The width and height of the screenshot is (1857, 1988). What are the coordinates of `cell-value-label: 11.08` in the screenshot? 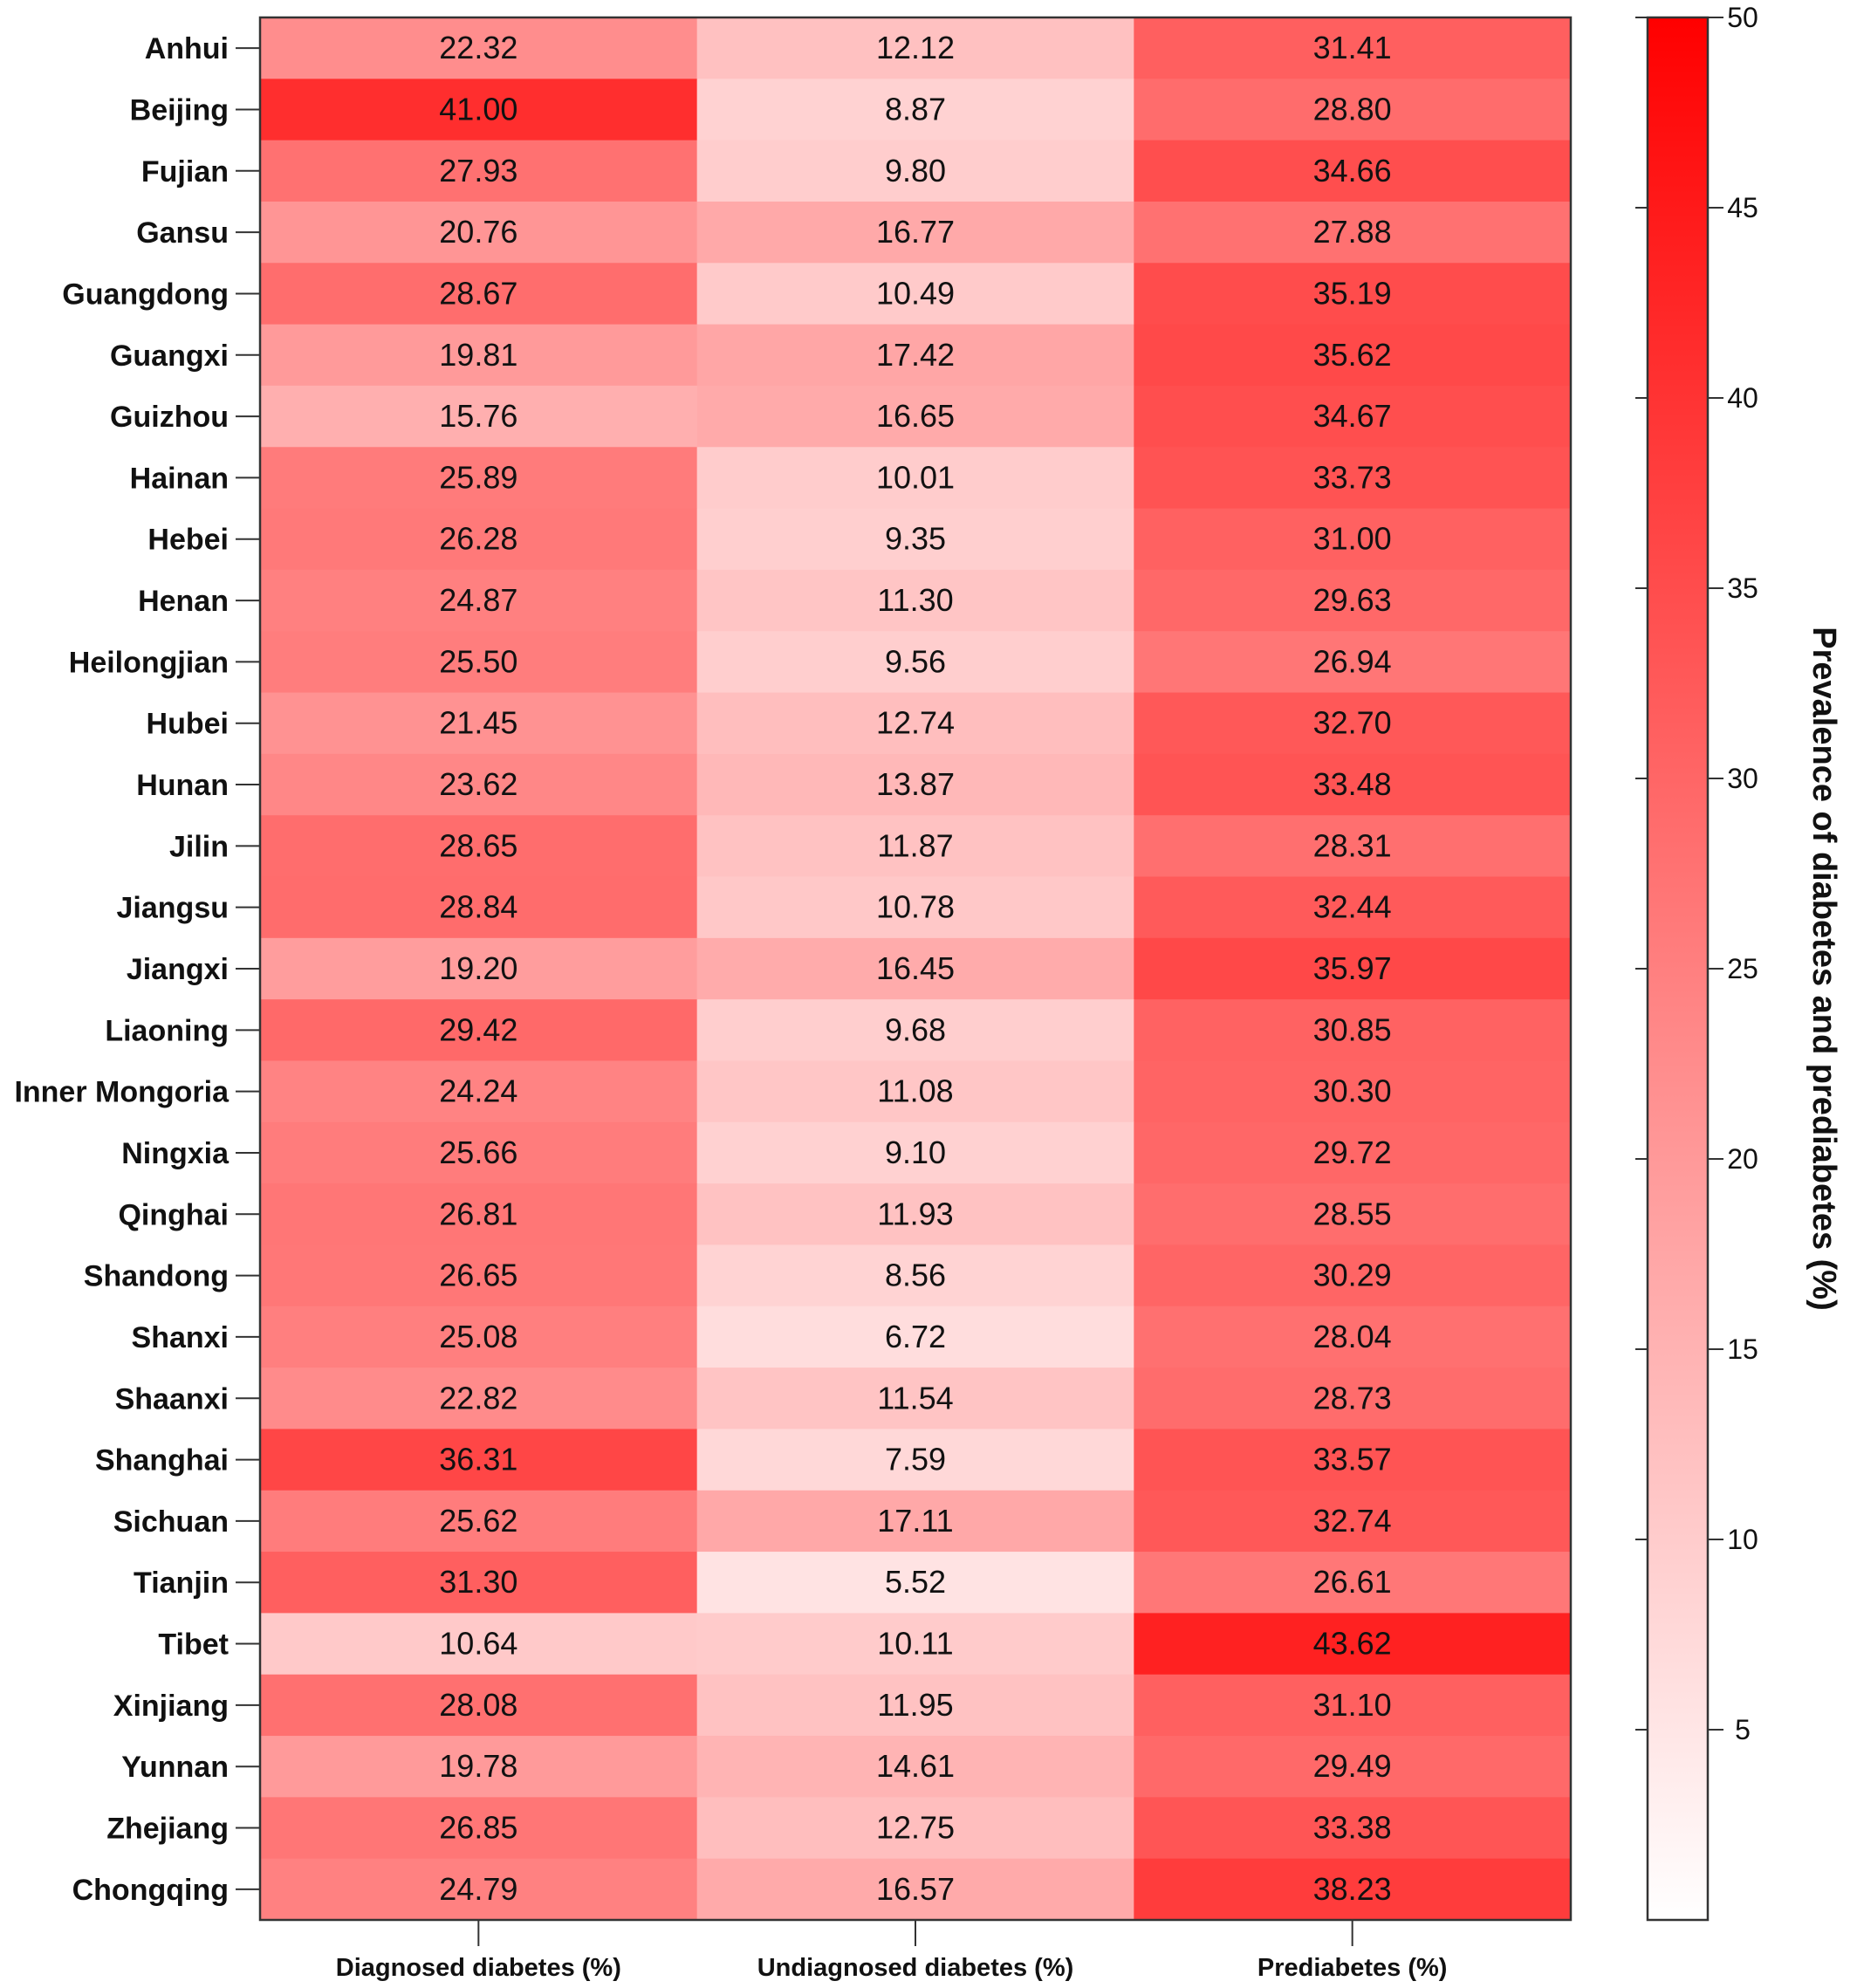 It's located at (915, 1091).